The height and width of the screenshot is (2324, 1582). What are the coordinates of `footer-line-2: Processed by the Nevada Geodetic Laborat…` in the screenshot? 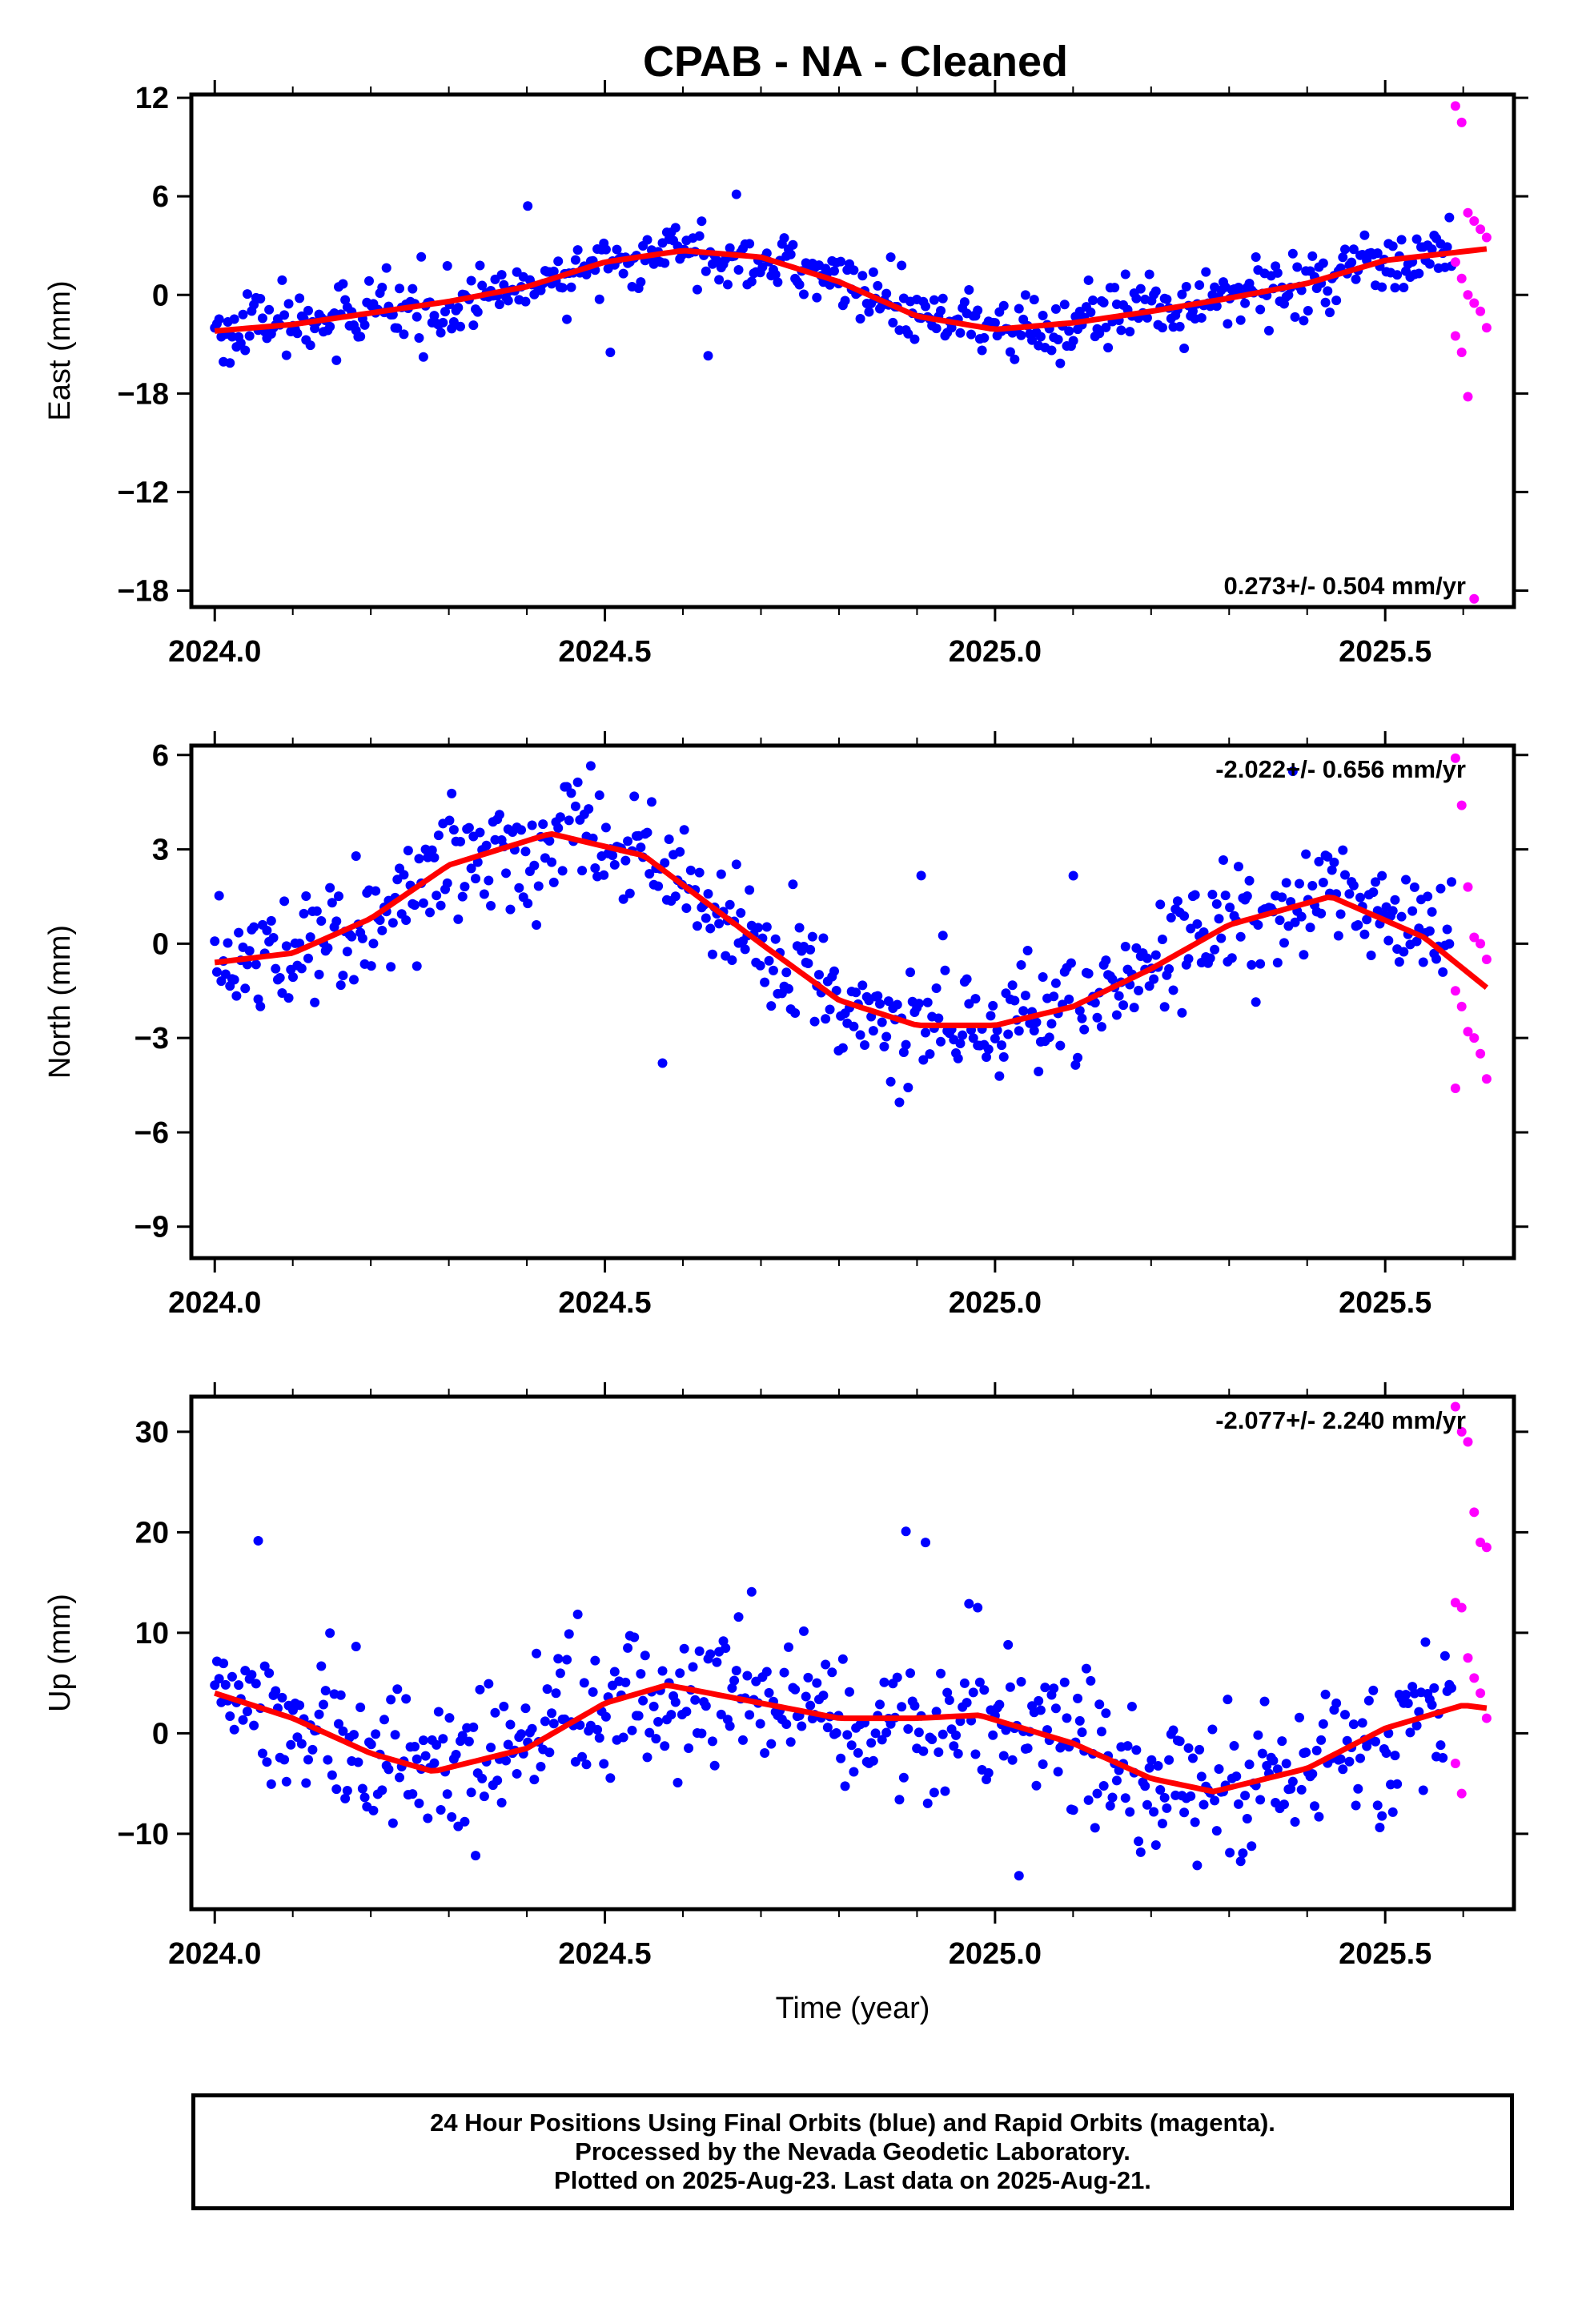 It's located at (852, 2151).